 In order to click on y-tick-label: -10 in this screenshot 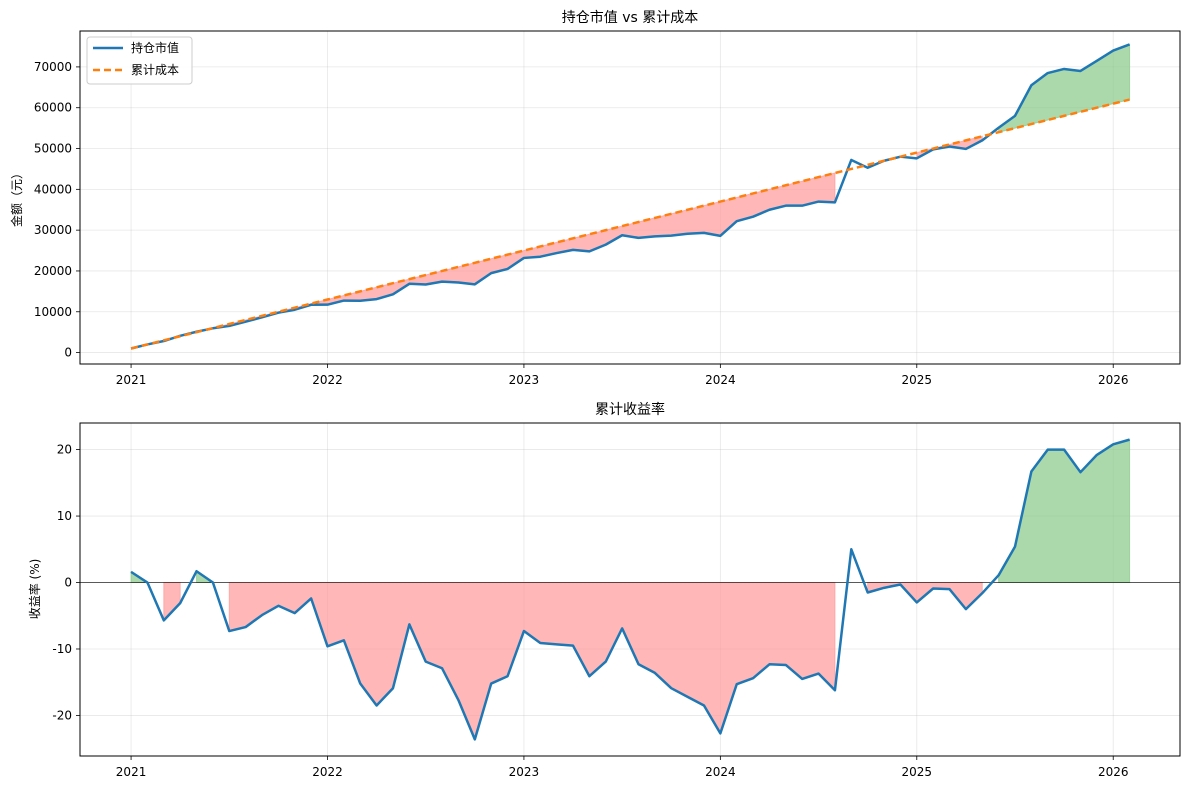, I will do `click(62, 649)`.